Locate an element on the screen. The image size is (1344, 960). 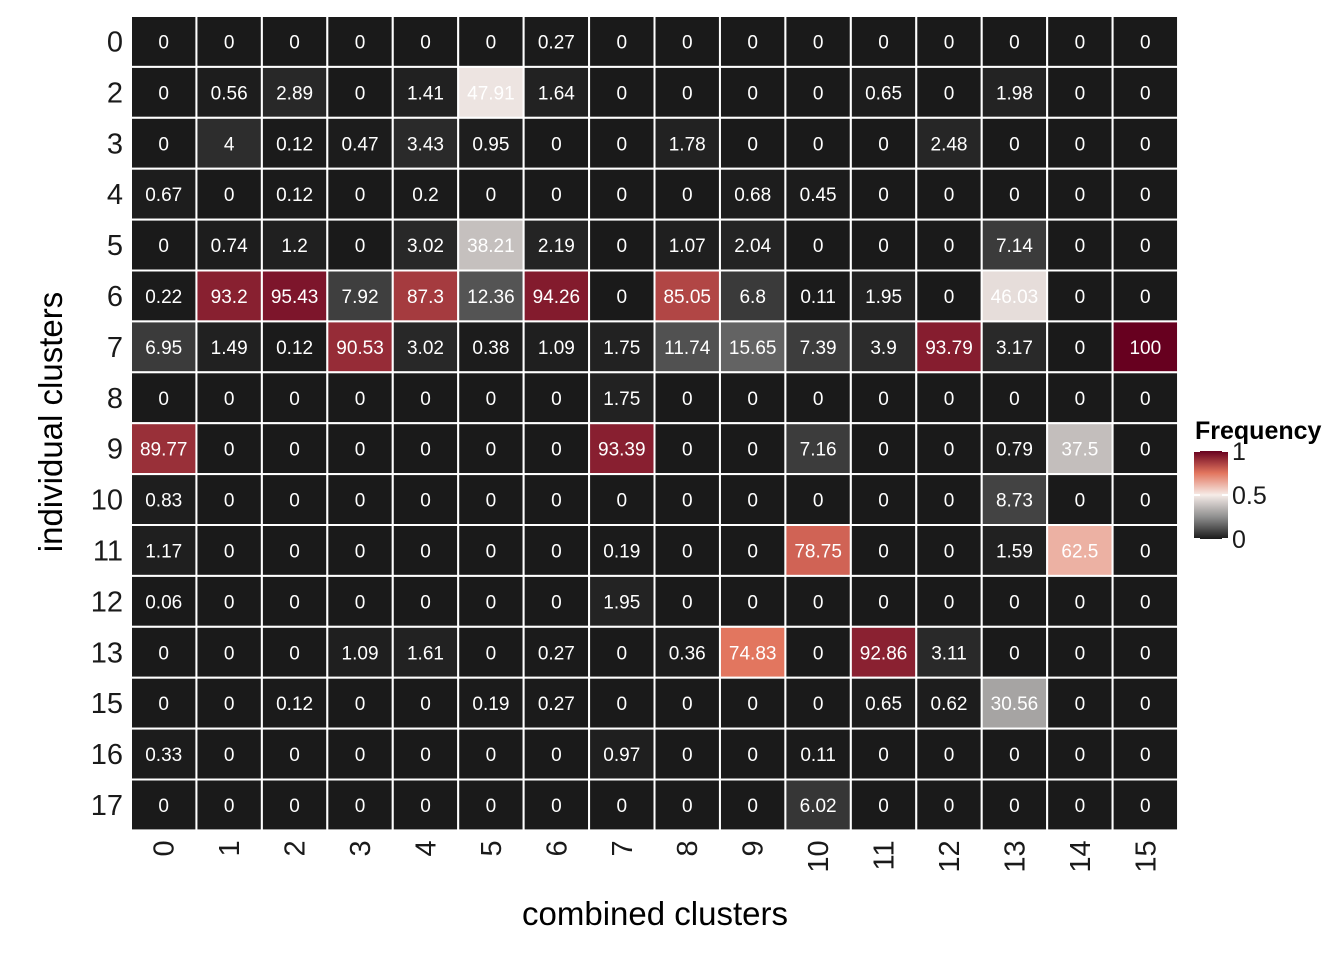
cell-value-label: 1.09 is located at coordinates (360, 653).